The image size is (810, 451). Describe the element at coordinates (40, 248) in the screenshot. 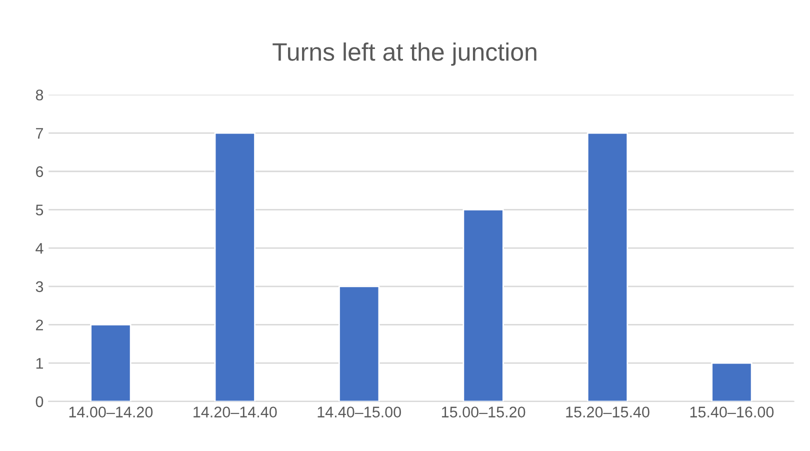

I see `y-tick-label: 4` at that location.